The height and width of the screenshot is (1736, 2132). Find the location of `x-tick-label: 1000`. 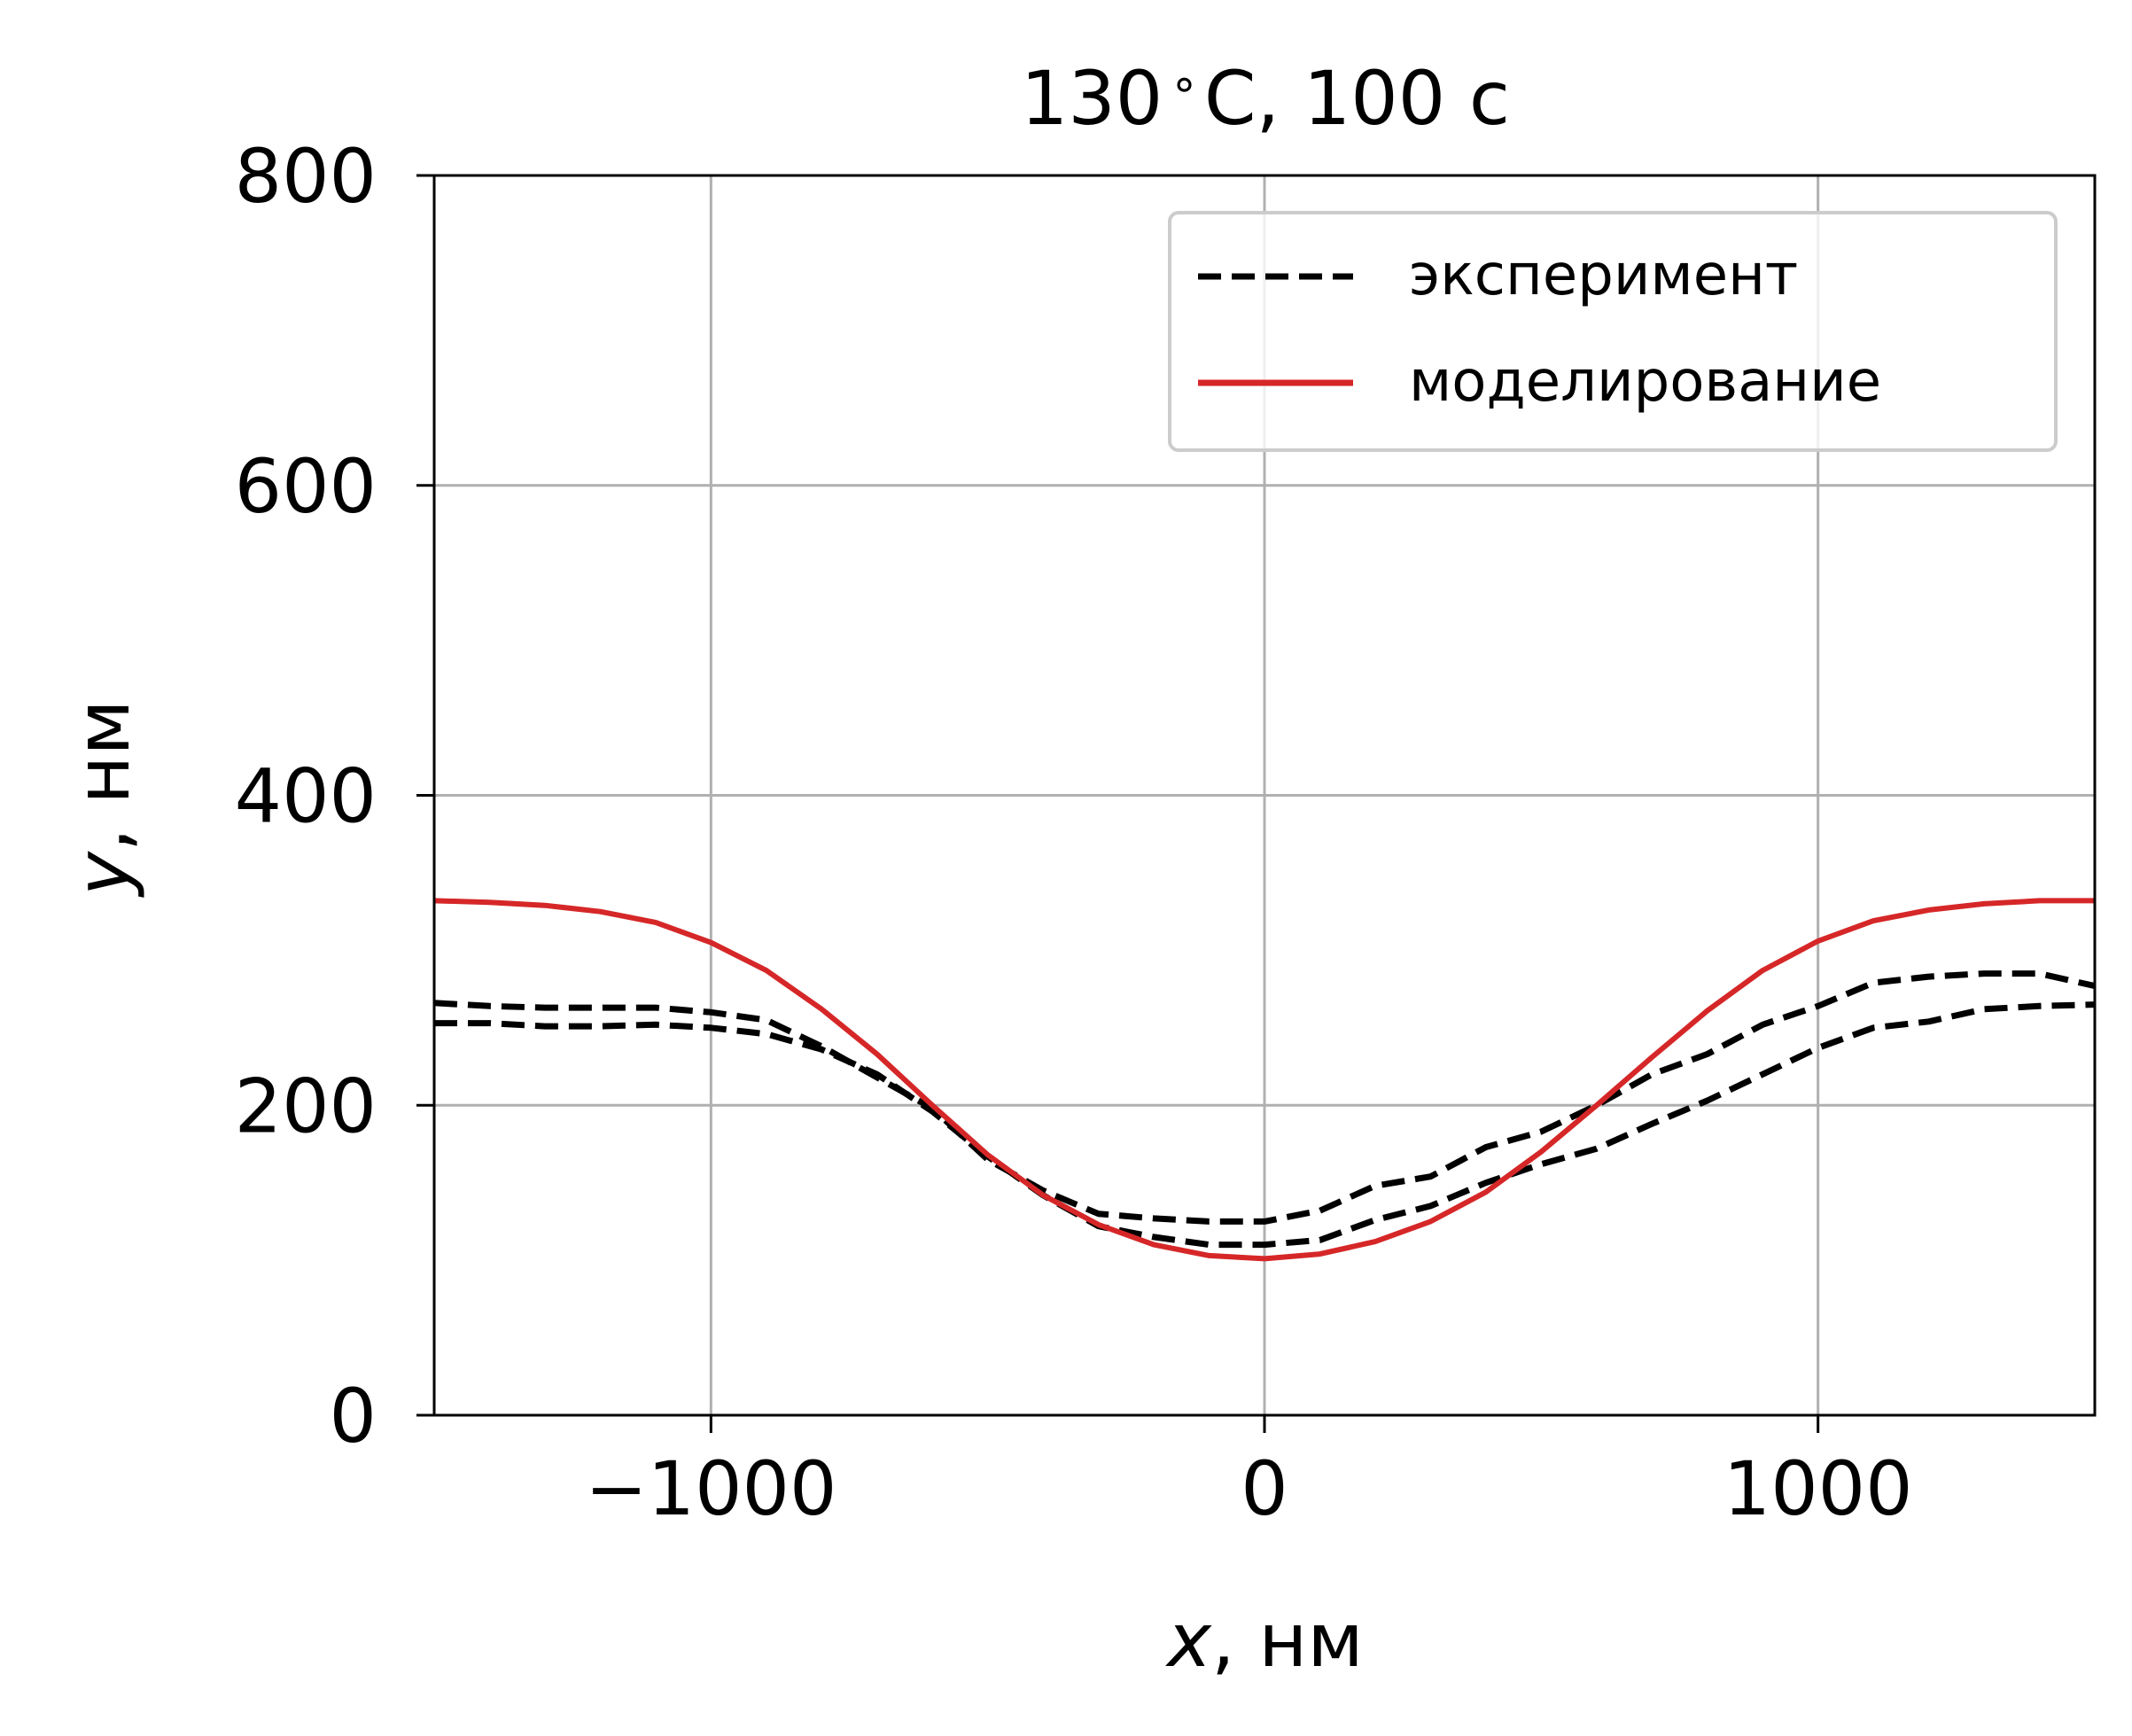

x-tick-label: 1000 is located at coordinates (1818, 1488).